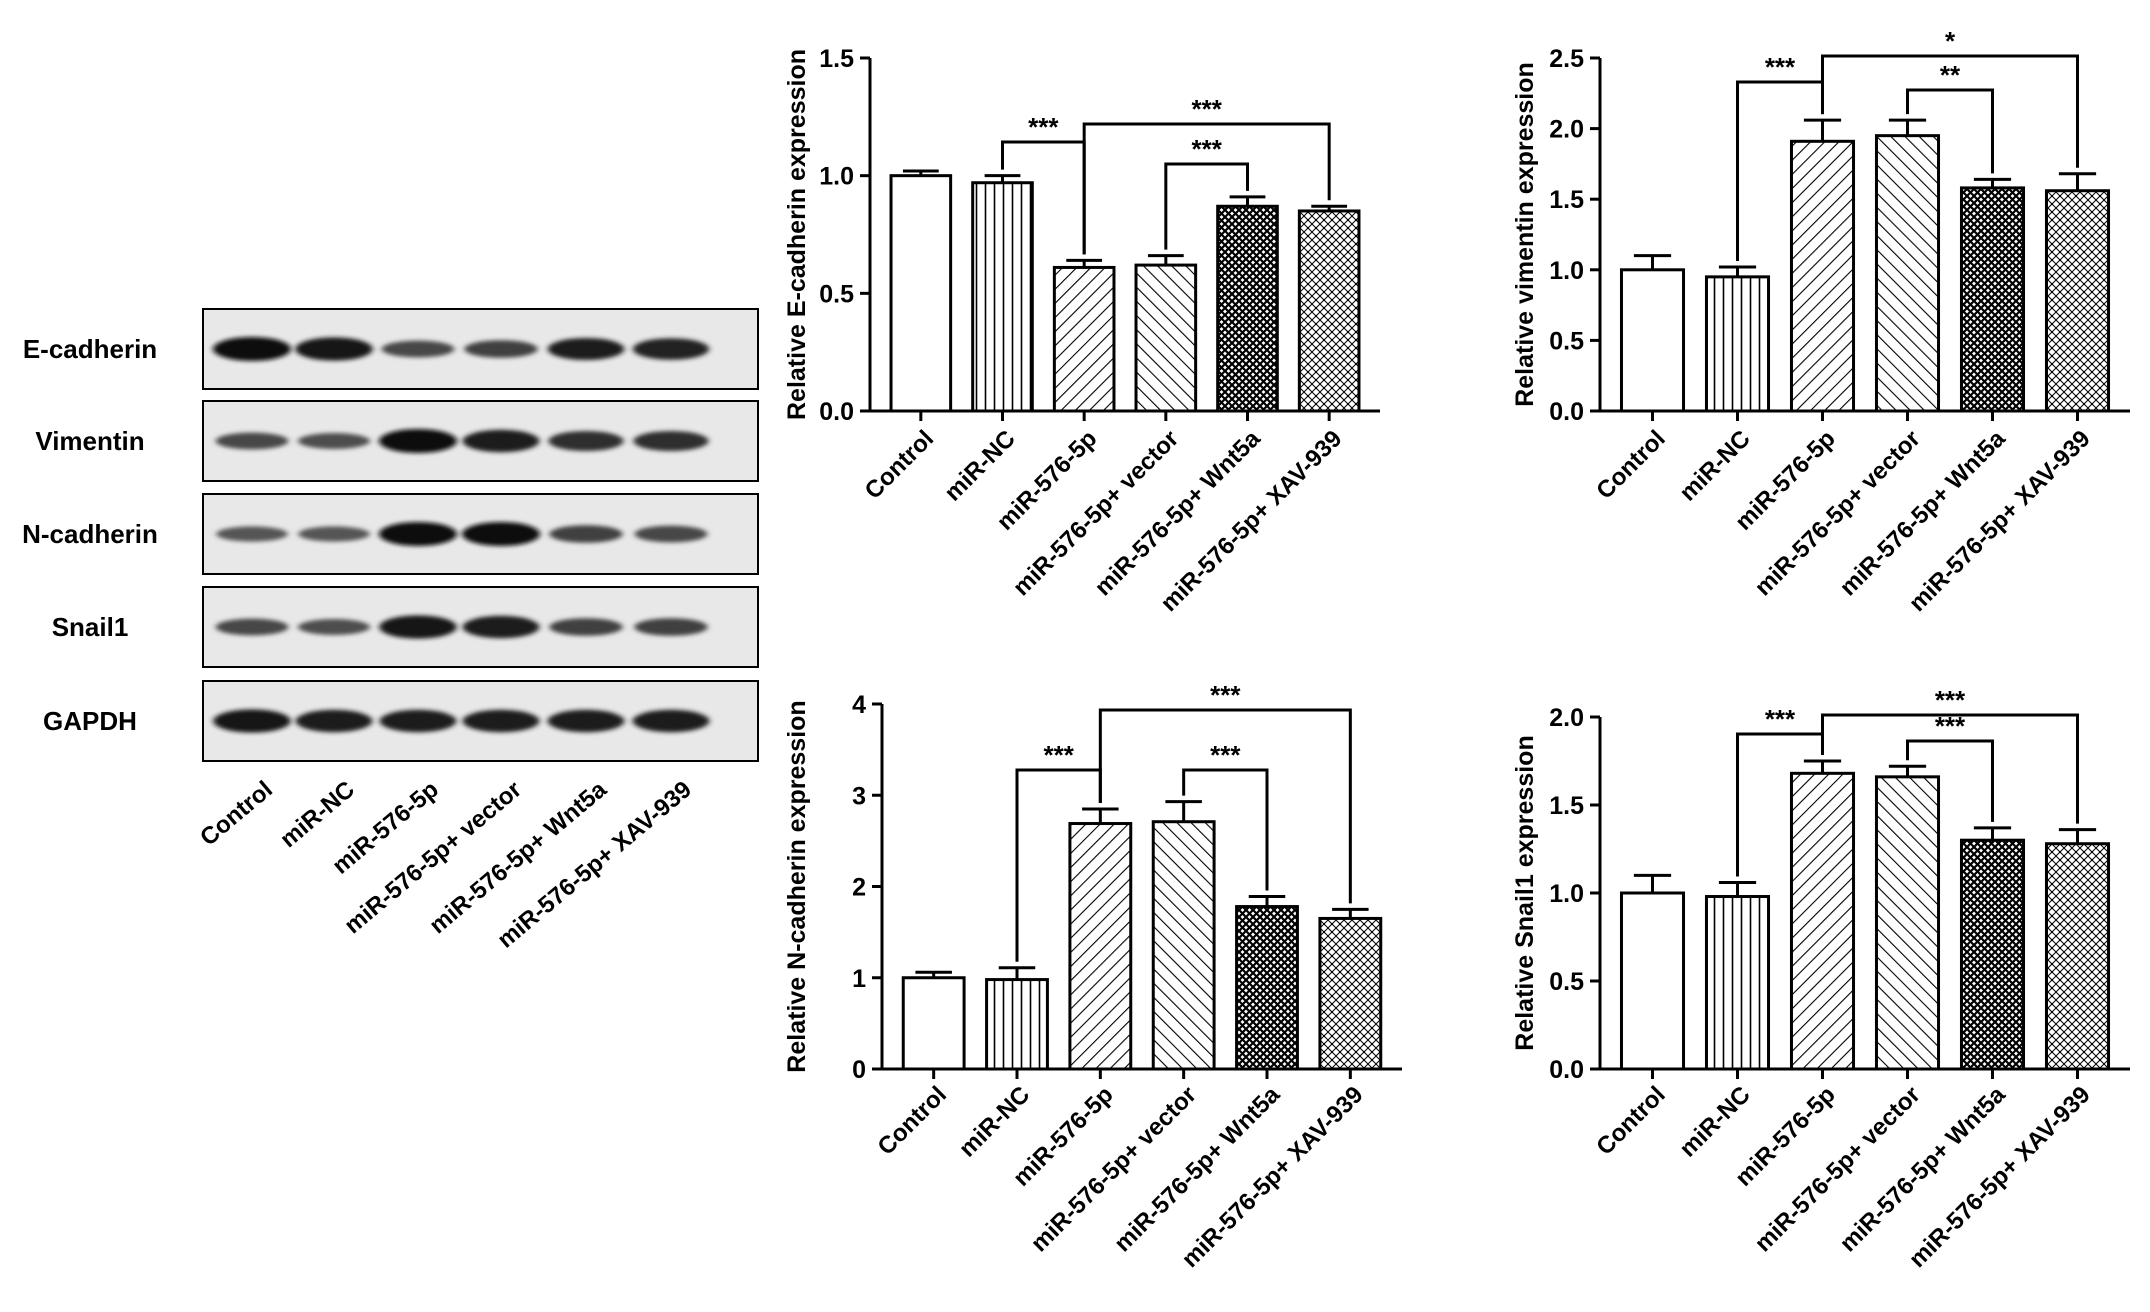 Image resolution: width=2150 pixels, height=1312 pixels. Describe the element at coordinates (236, 814) in the screenshot. I see `lane-label-control: Control` at that location.